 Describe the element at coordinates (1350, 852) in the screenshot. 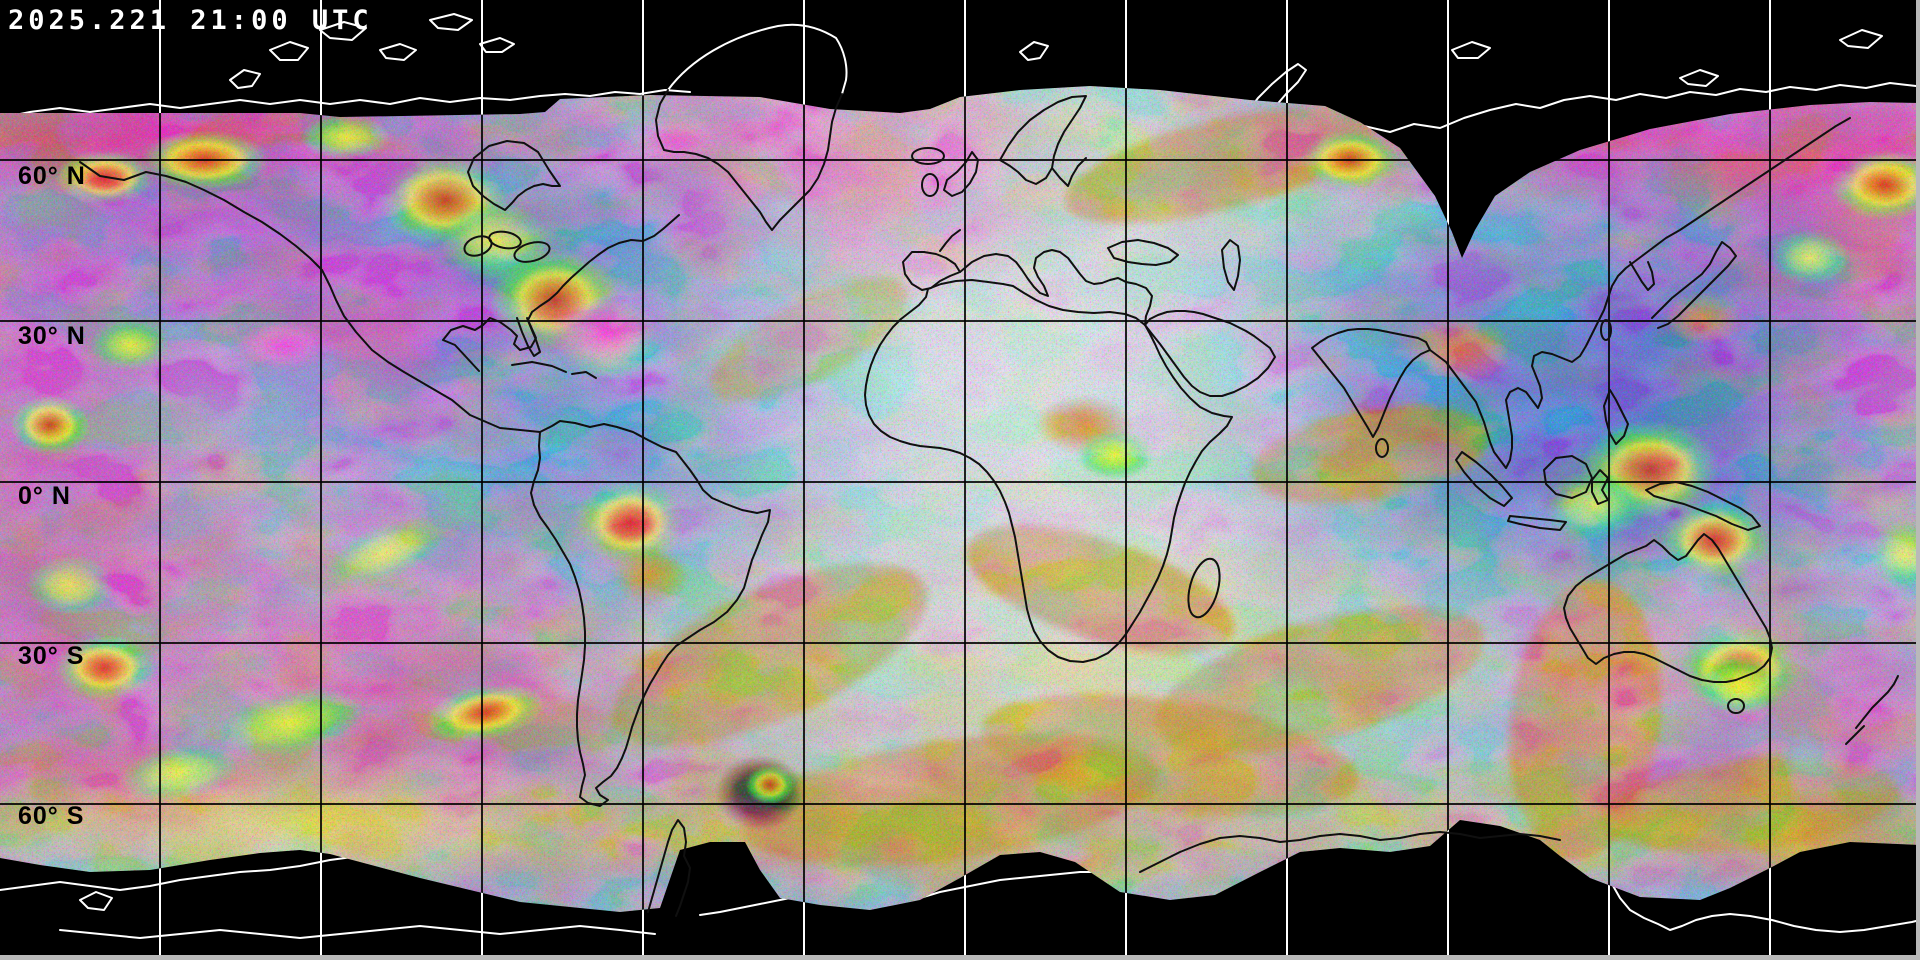

I see `antarctica-coastline-over-imagery` at that location.